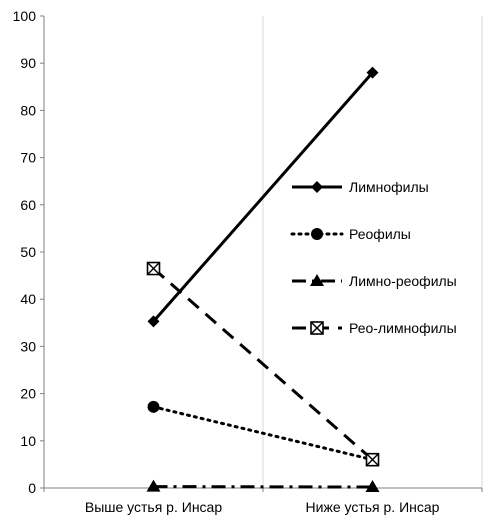  Describe the element at coordinates (28, 110) in the screenshot. I see `y-tick-label: 80` at that location.